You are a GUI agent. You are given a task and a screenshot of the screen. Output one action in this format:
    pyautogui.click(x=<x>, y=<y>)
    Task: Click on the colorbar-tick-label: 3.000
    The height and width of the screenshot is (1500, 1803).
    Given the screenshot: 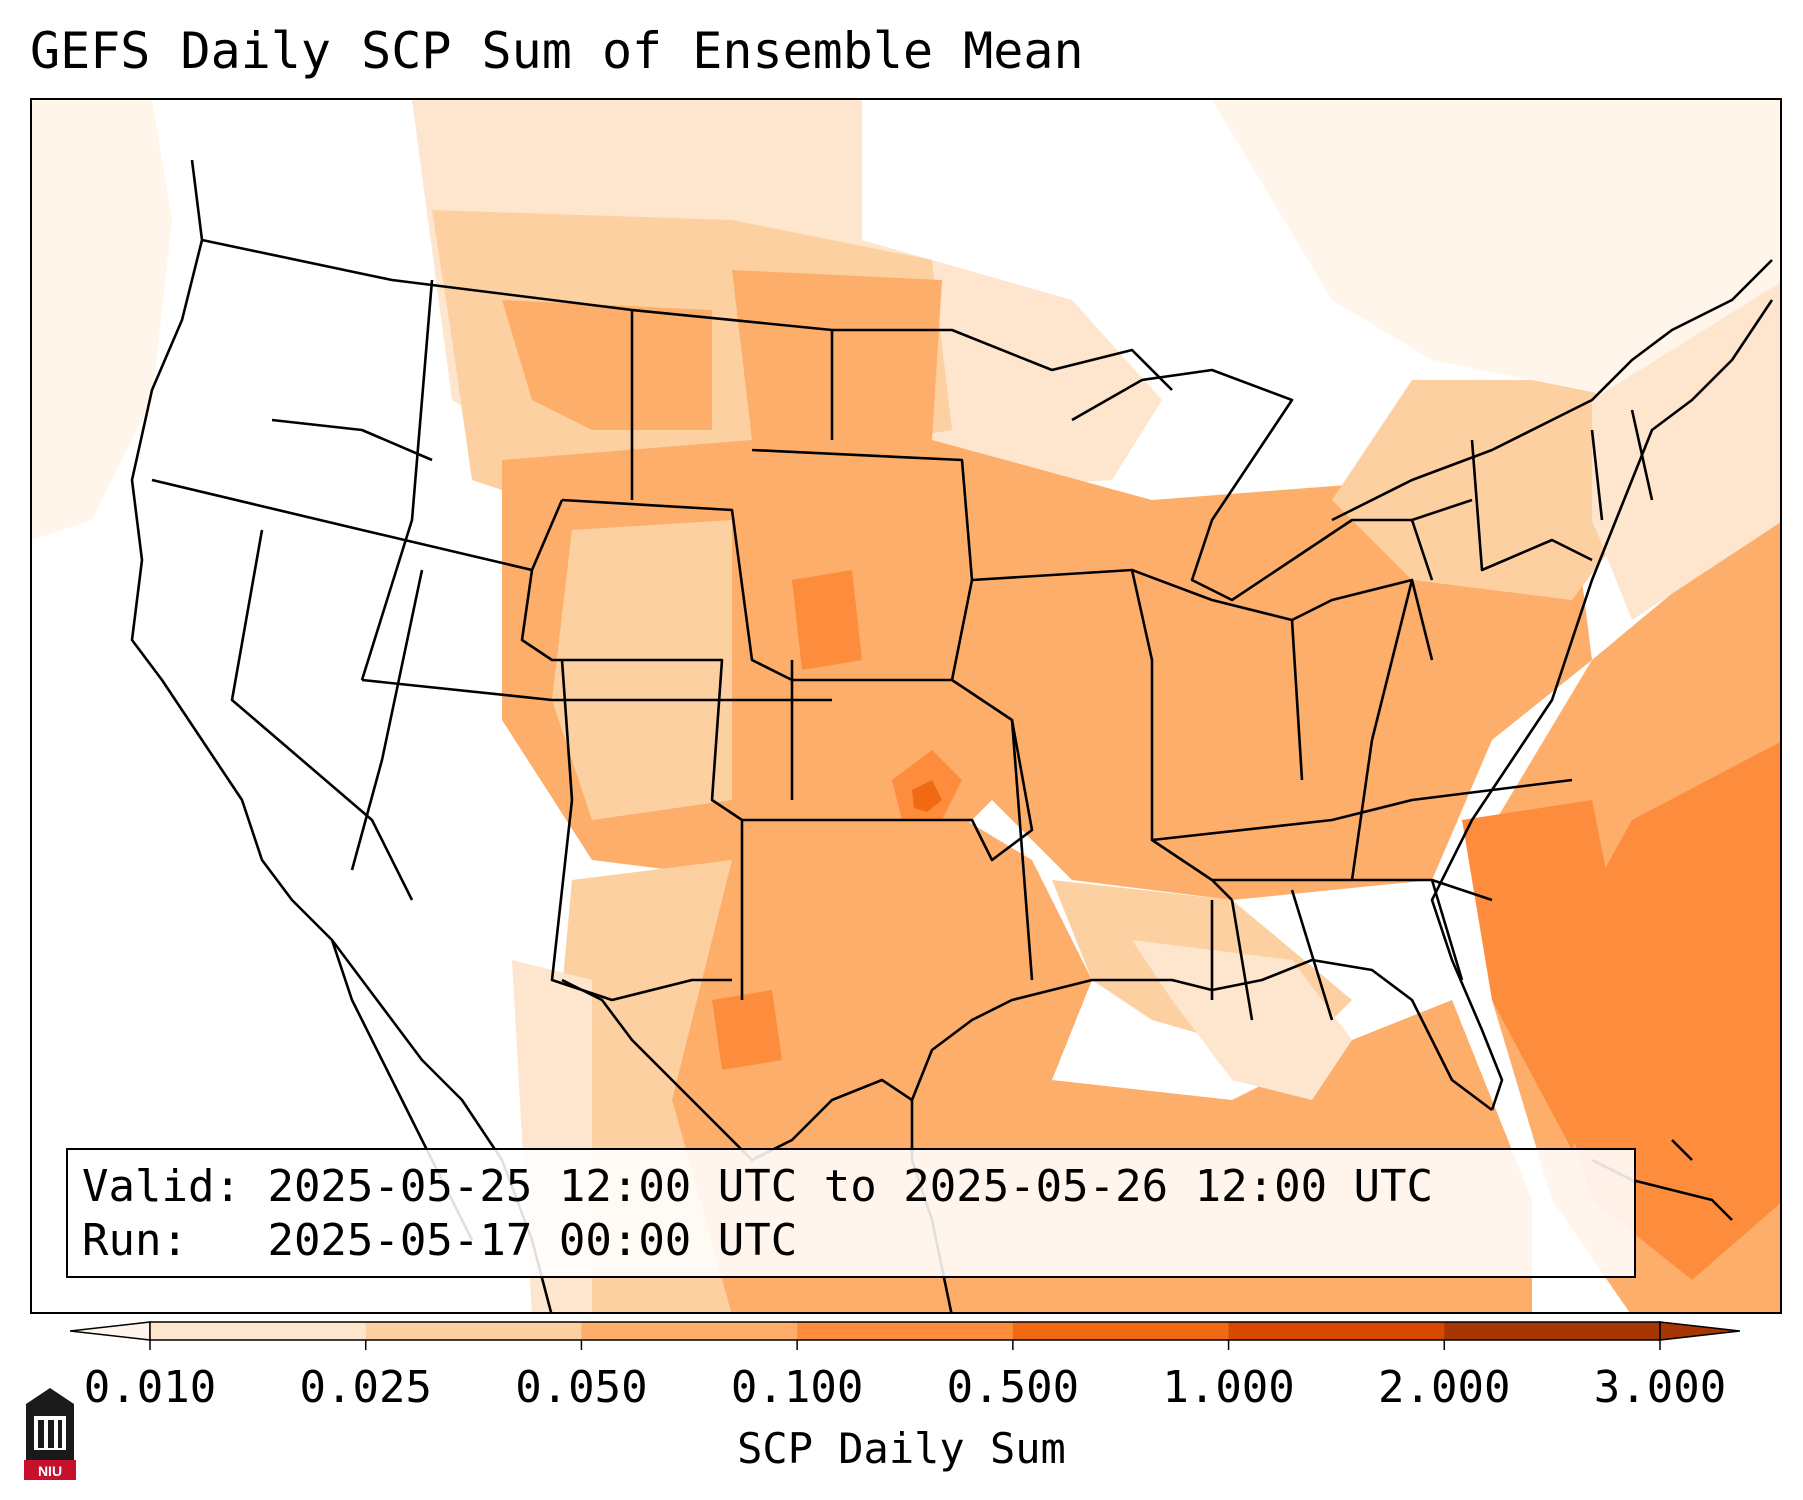 What is the action you would take?
    pyautogui.click(x=1660, y=1387)
    